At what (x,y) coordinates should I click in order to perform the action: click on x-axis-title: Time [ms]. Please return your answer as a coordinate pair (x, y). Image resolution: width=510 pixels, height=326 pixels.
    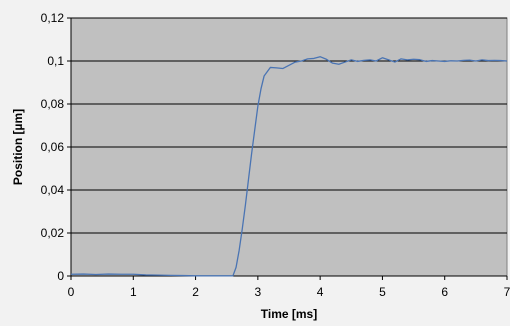
    Looking at the image, I should click on (289, 314).